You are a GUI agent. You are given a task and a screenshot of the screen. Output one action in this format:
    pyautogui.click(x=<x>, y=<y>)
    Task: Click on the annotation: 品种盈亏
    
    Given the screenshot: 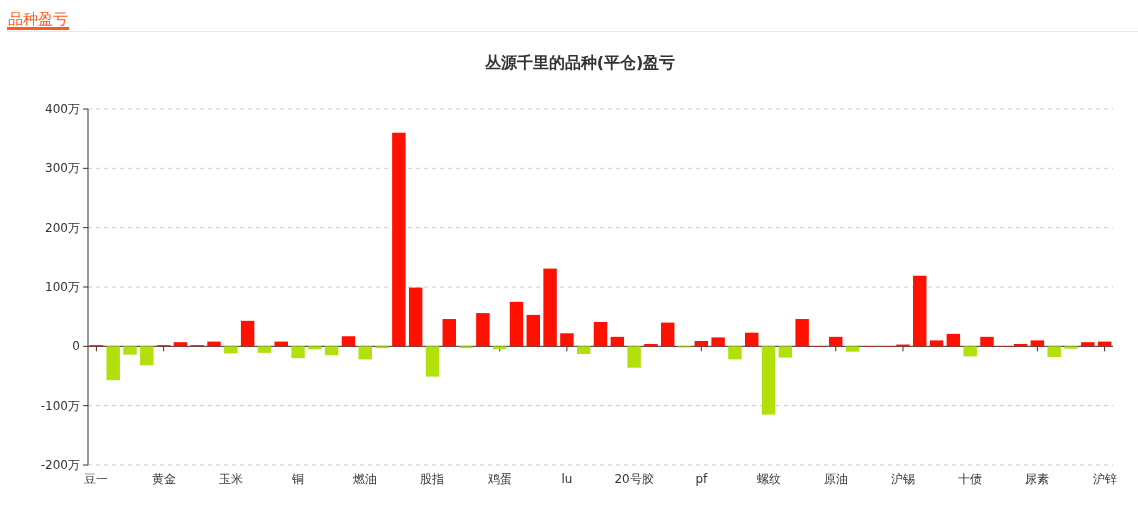 What is the action you would take?
    pyautogui.click(x=38, y=19)
    